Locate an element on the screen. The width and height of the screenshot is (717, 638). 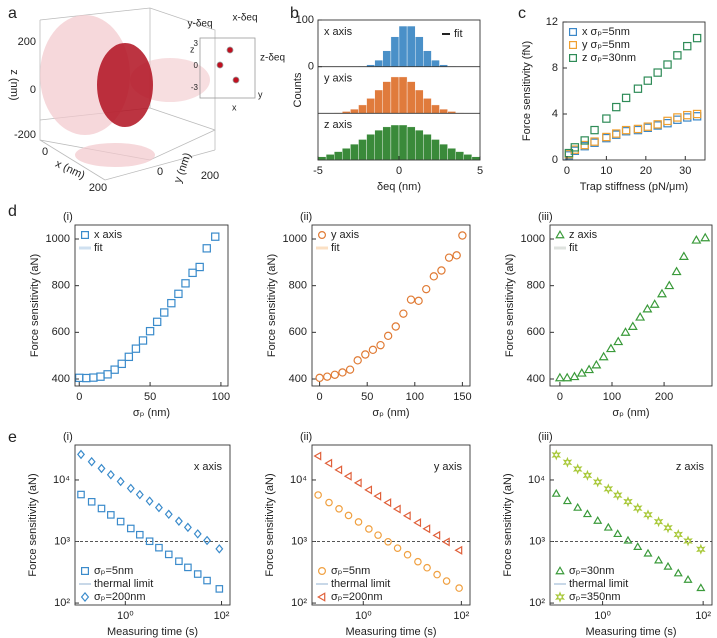
legend-label: y σₚ=5nm is located at coordinates (606, 45).